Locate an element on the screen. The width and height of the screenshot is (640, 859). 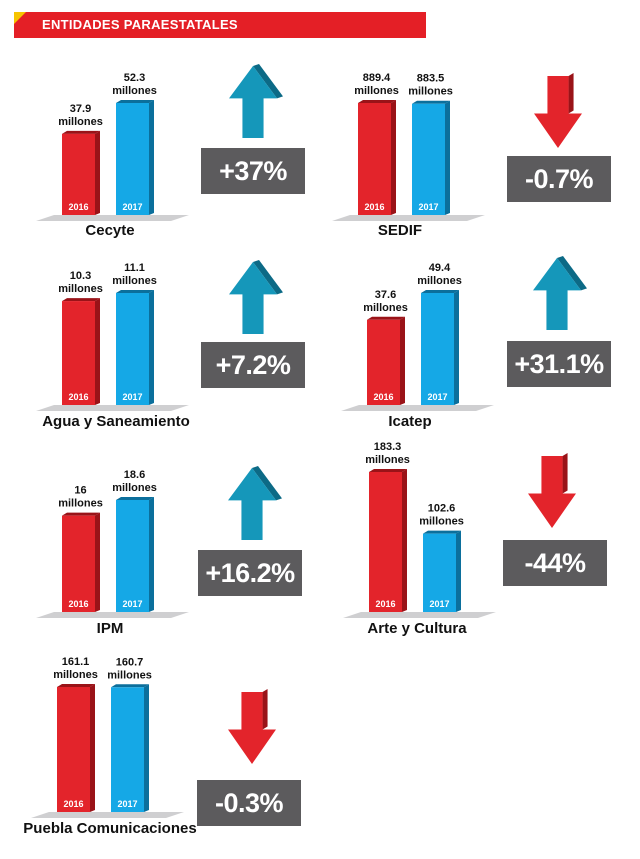
bar-value-label: 161.1 is located at coordinates (76, 662).